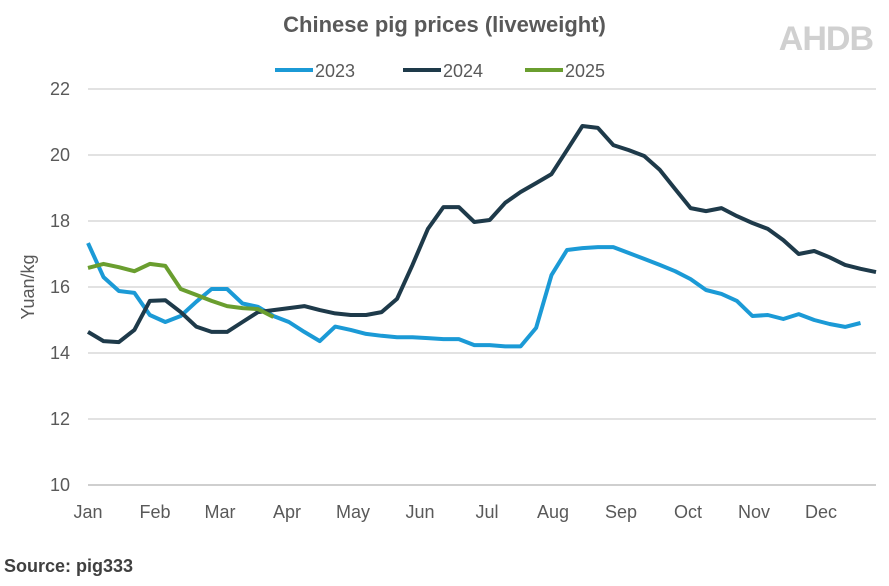 This screenshot has width=889, height=586. Describe the element at coordinates (28, 286) in the screenshot. I see `y-axis-label: Yuan/kg` at that location.